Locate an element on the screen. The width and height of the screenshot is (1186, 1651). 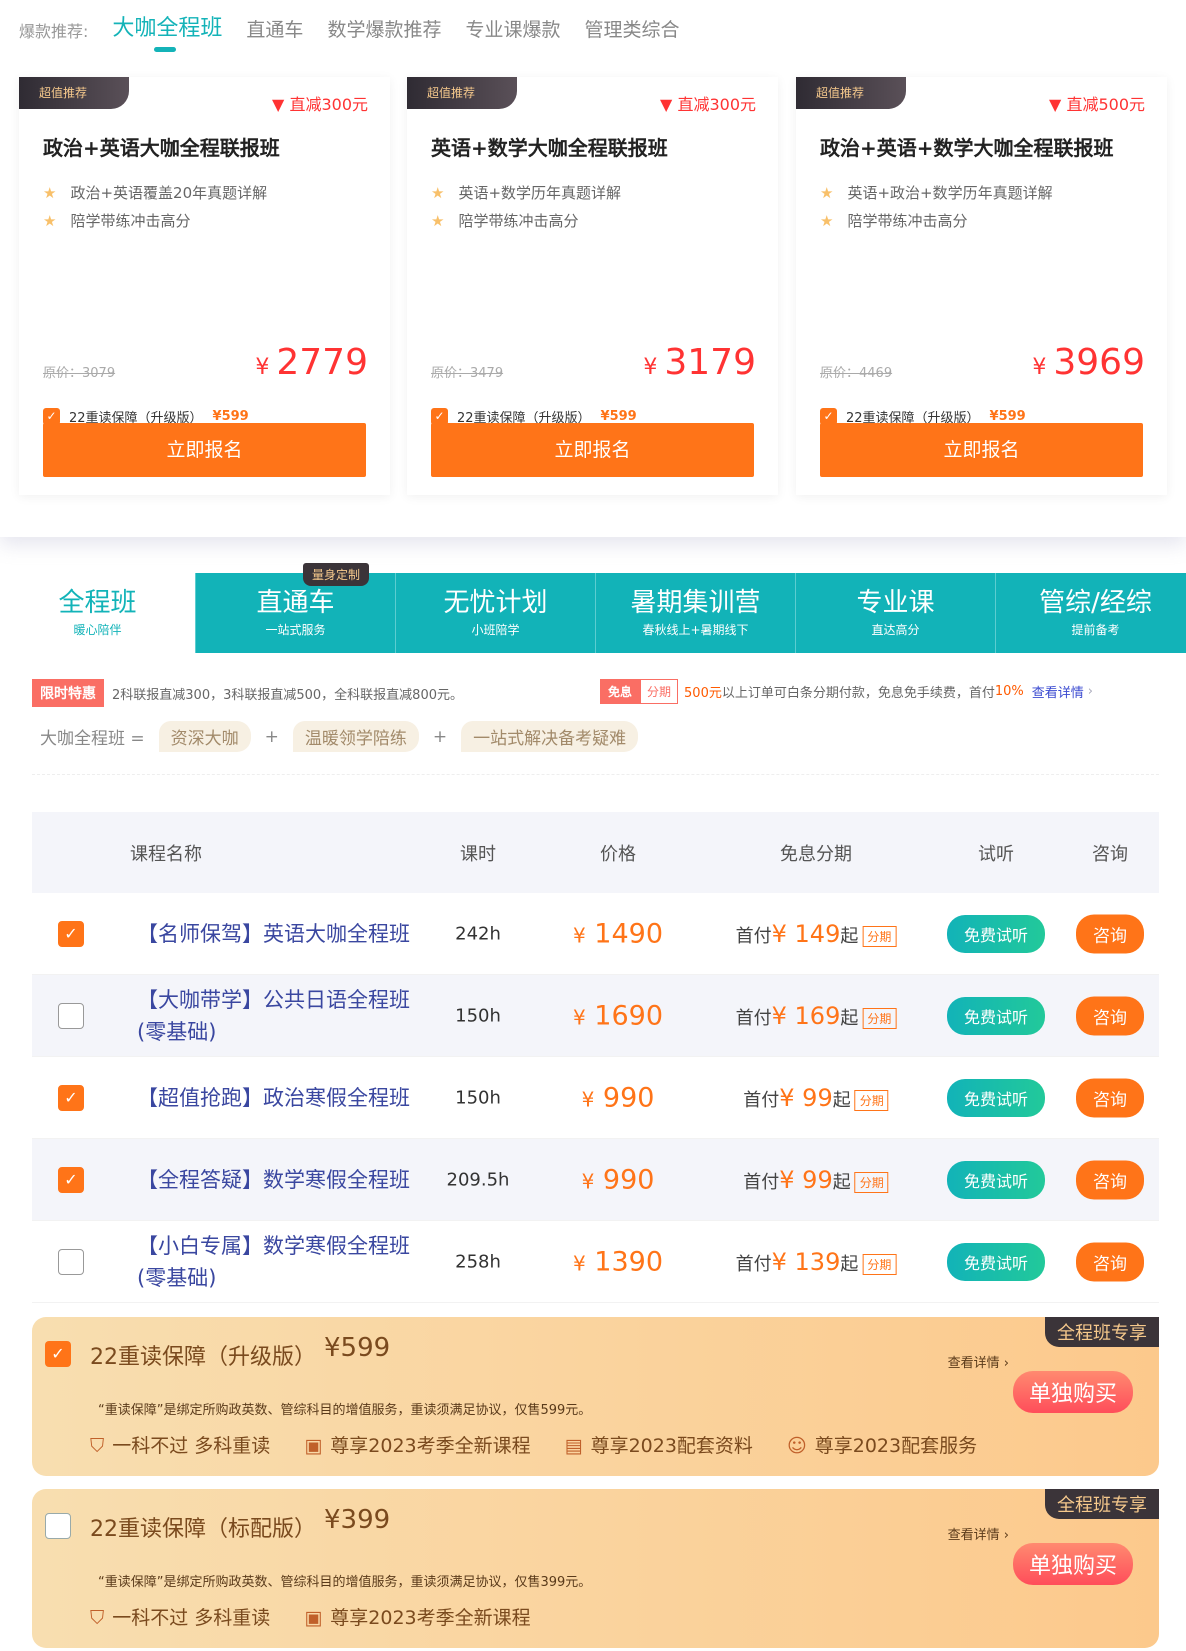
nav-item-express: 直通车 is located at coordinates (275, 30).